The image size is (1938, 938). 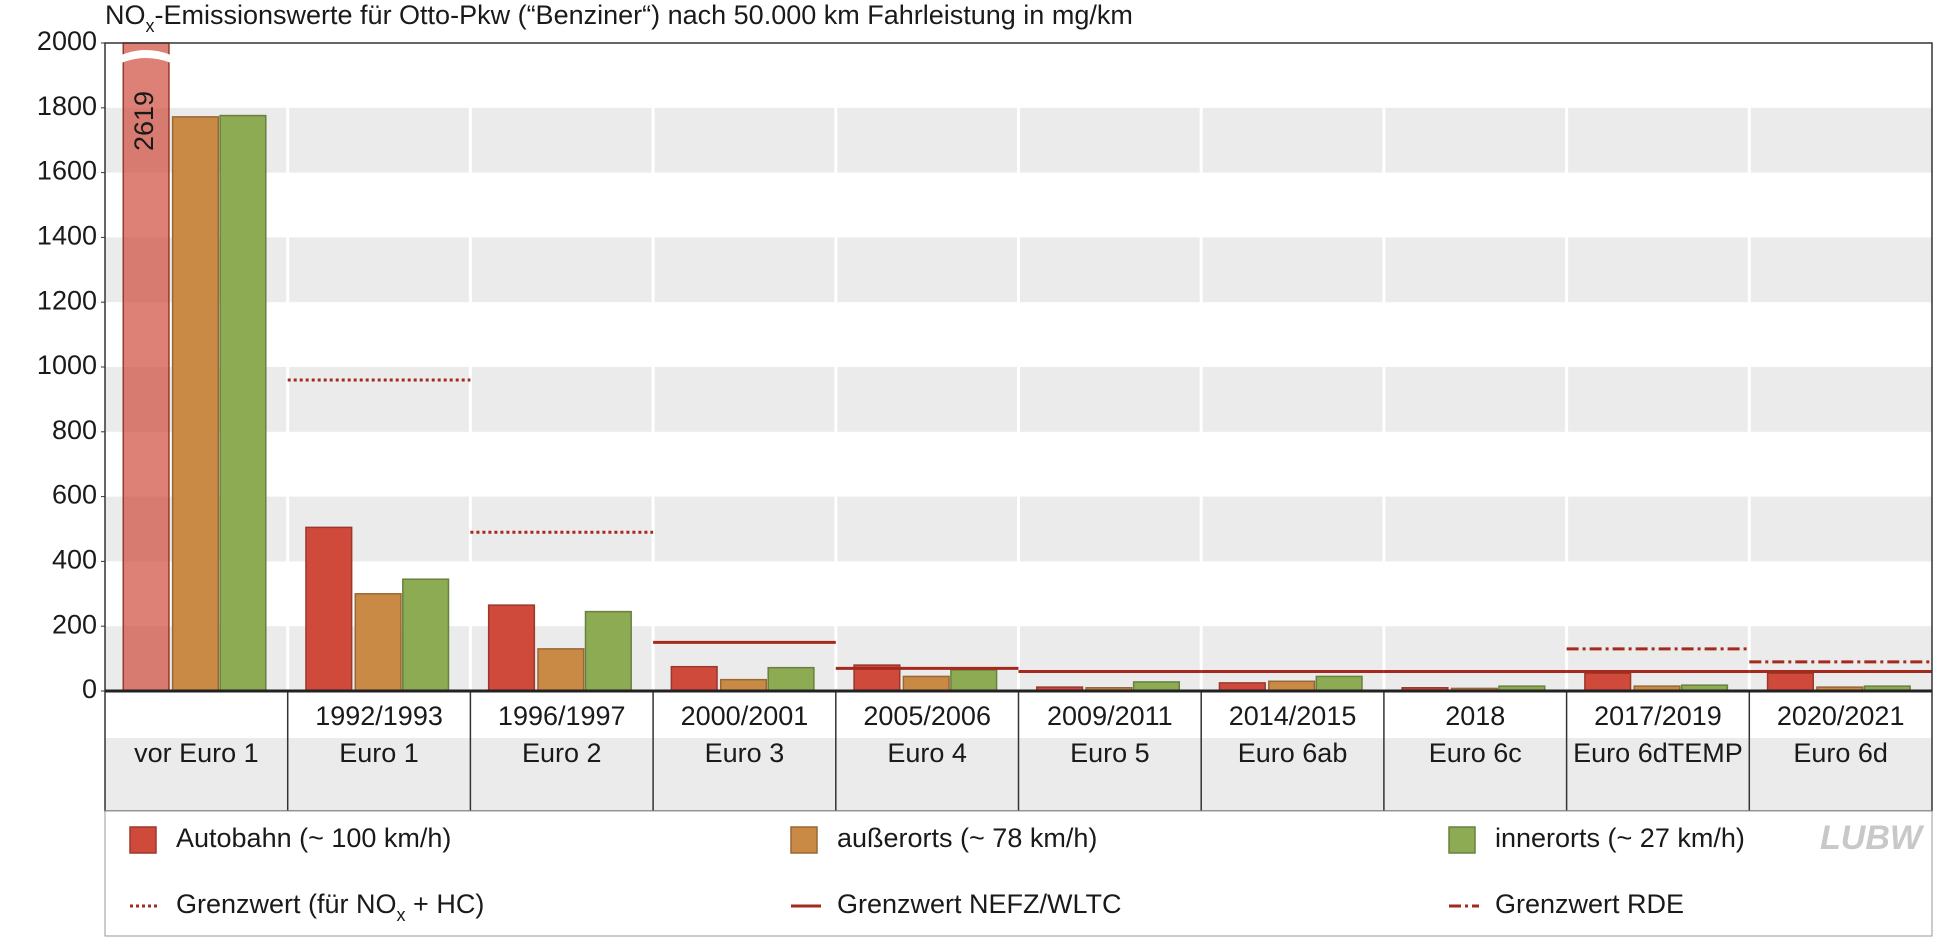 I want to click on y-tick-label: 0, so click(x=89, y=689).